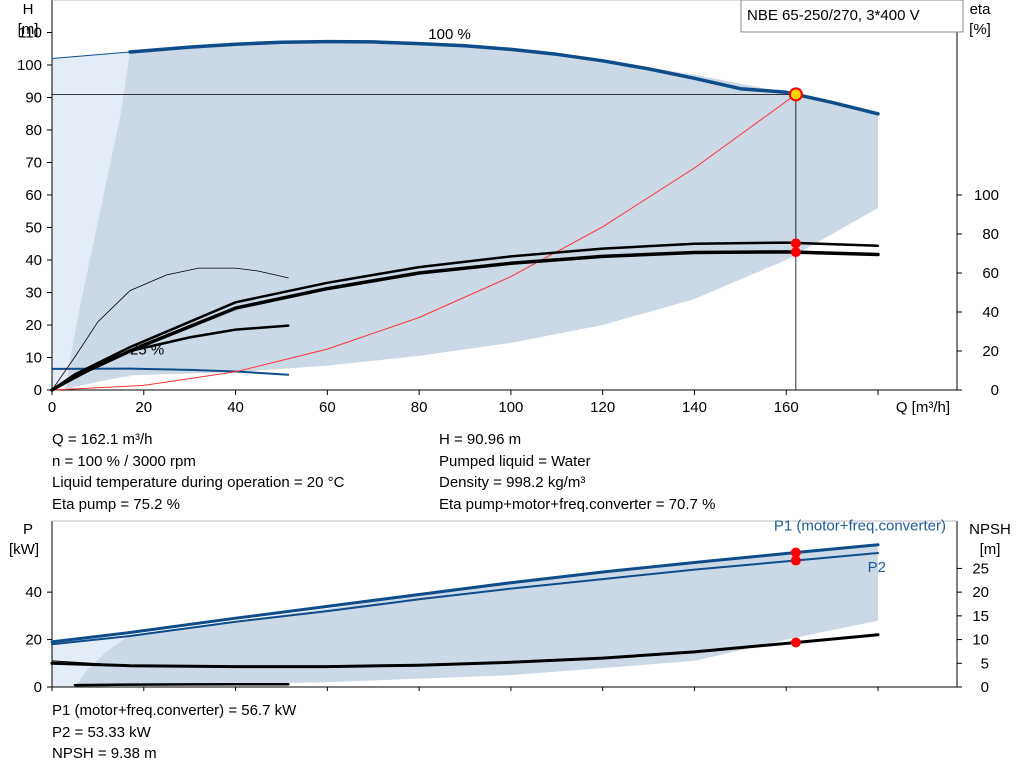 The width and height of the screenshot is (1024, 781). Describe the element at coordinates (510, 407) in the screenshot. I see `x-tick-label: 100` at that location.